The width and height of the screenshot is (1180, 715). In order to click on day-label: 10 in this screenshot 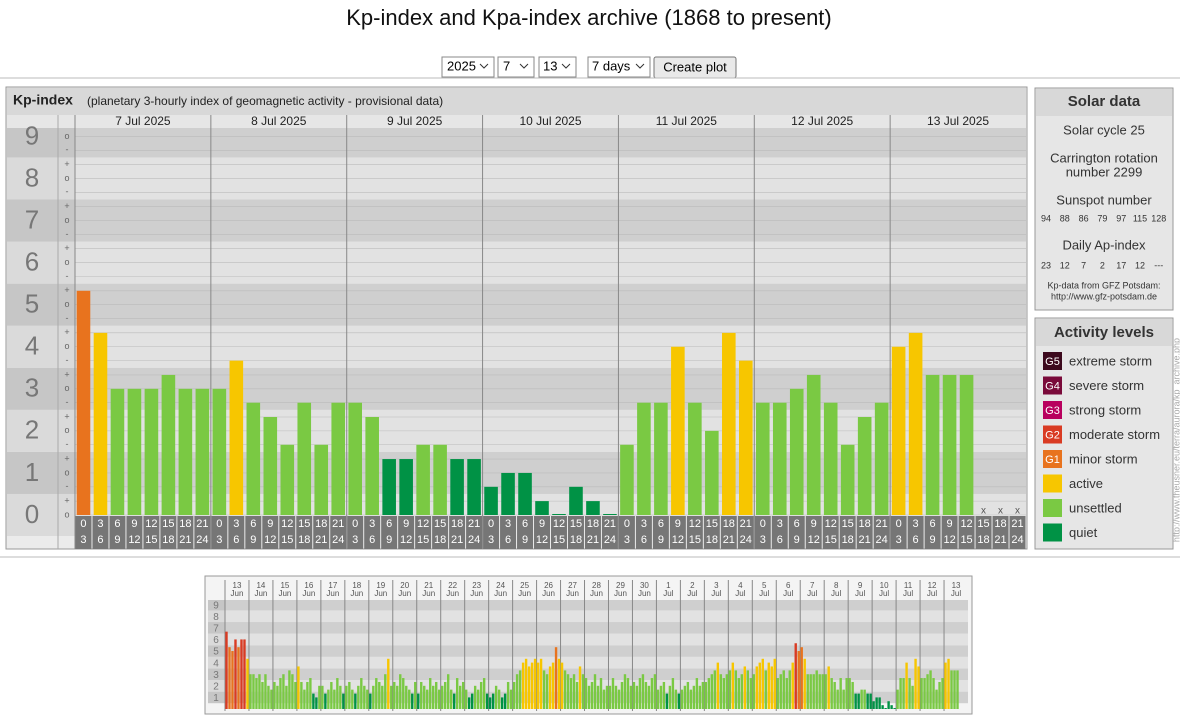, I will do `click(884, 585)`.